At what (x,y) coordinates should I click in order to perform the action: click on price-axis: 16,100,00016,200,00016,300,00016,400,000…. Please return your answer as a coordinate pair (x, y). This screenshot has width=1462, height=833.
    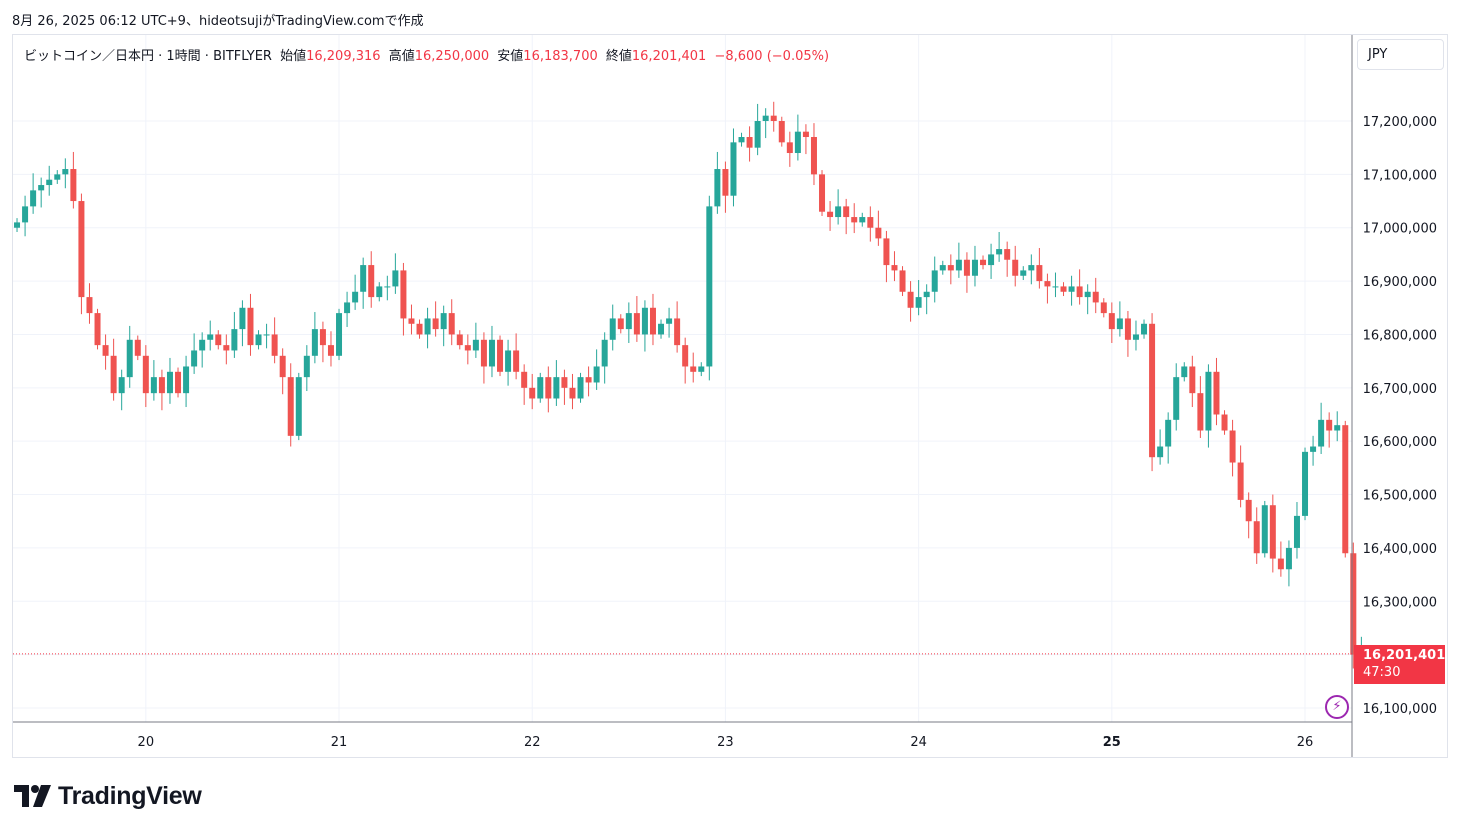
    Looking at the image, I should click on (1394, 396).